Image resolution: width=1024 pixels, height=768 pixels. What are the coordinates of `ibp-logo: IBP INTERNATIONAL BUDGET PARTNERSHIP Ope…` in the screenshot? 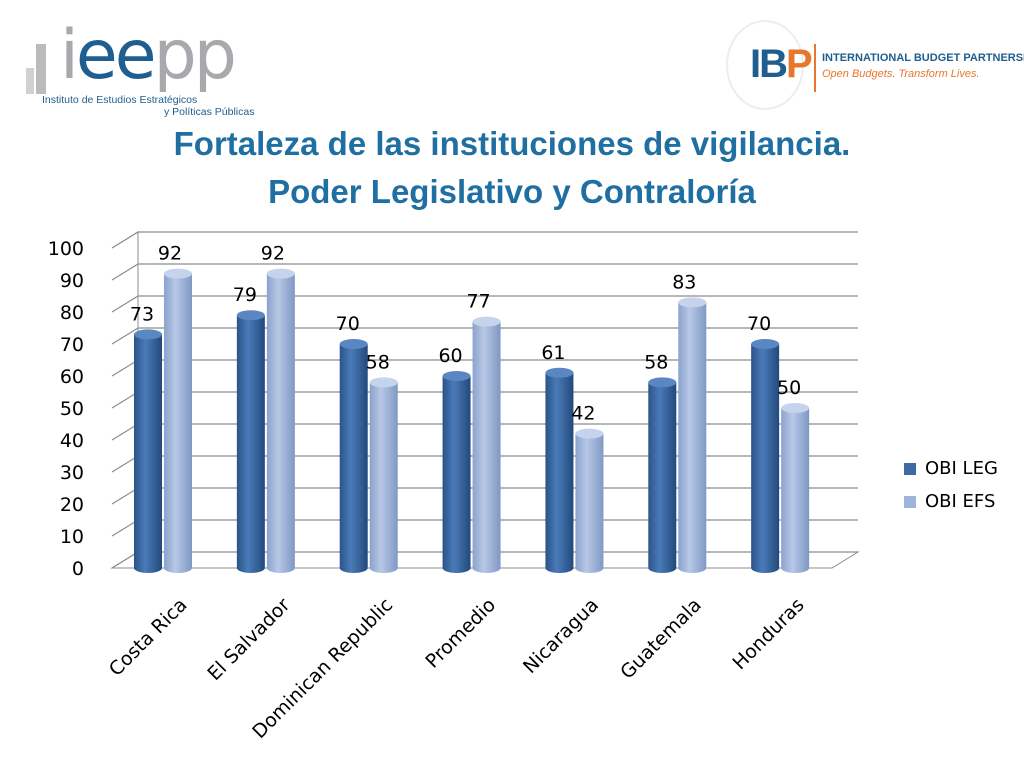 It's located at (873, 65).